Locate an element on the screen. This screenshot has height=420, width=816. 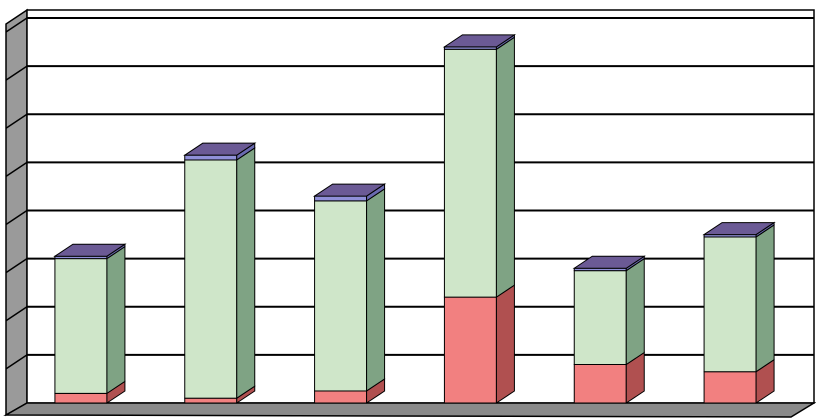
bar-2-series-1-side is located at coordinates (376, 289).